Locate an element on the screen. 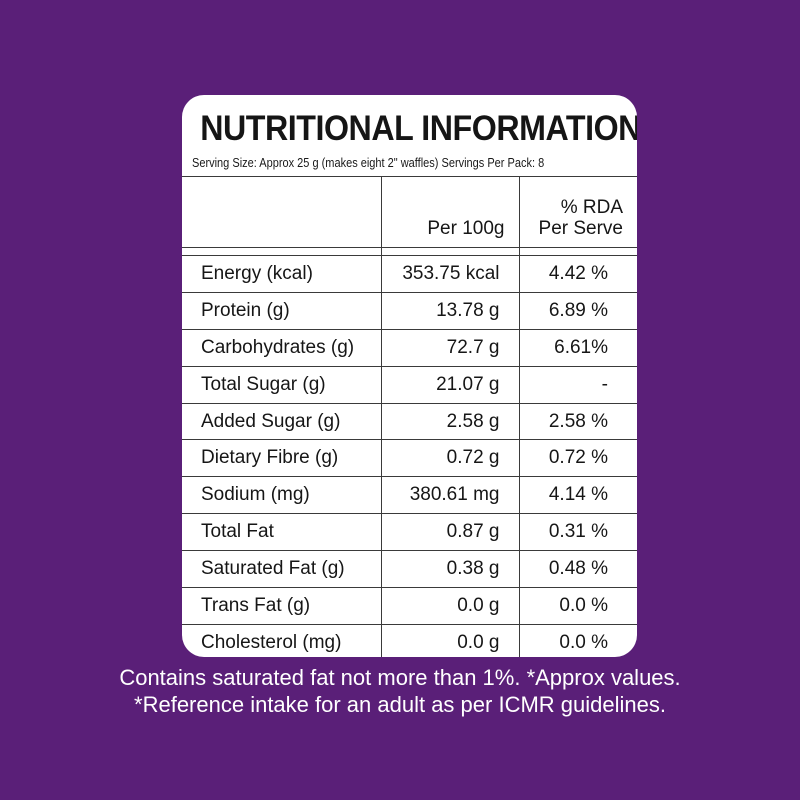 This screenshot has width=800, height=800. table-header-row: Per 100g % RDA Per Serve is located at coordinates (409, 212).